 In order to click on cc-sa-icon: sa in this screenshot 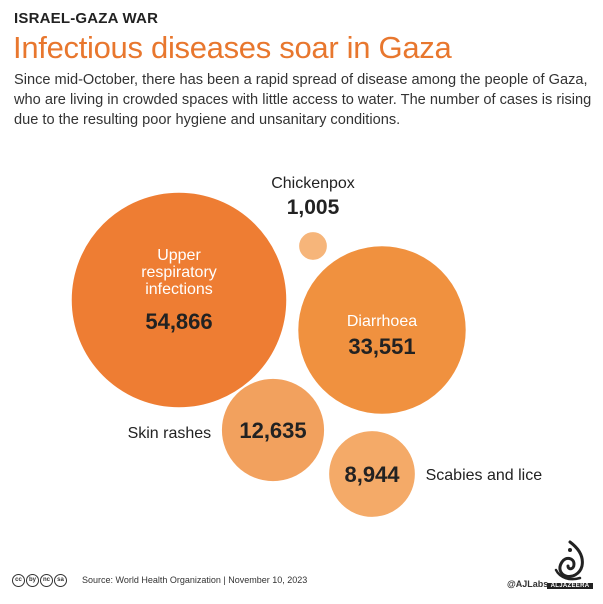, I will do `click(60, 580)`.